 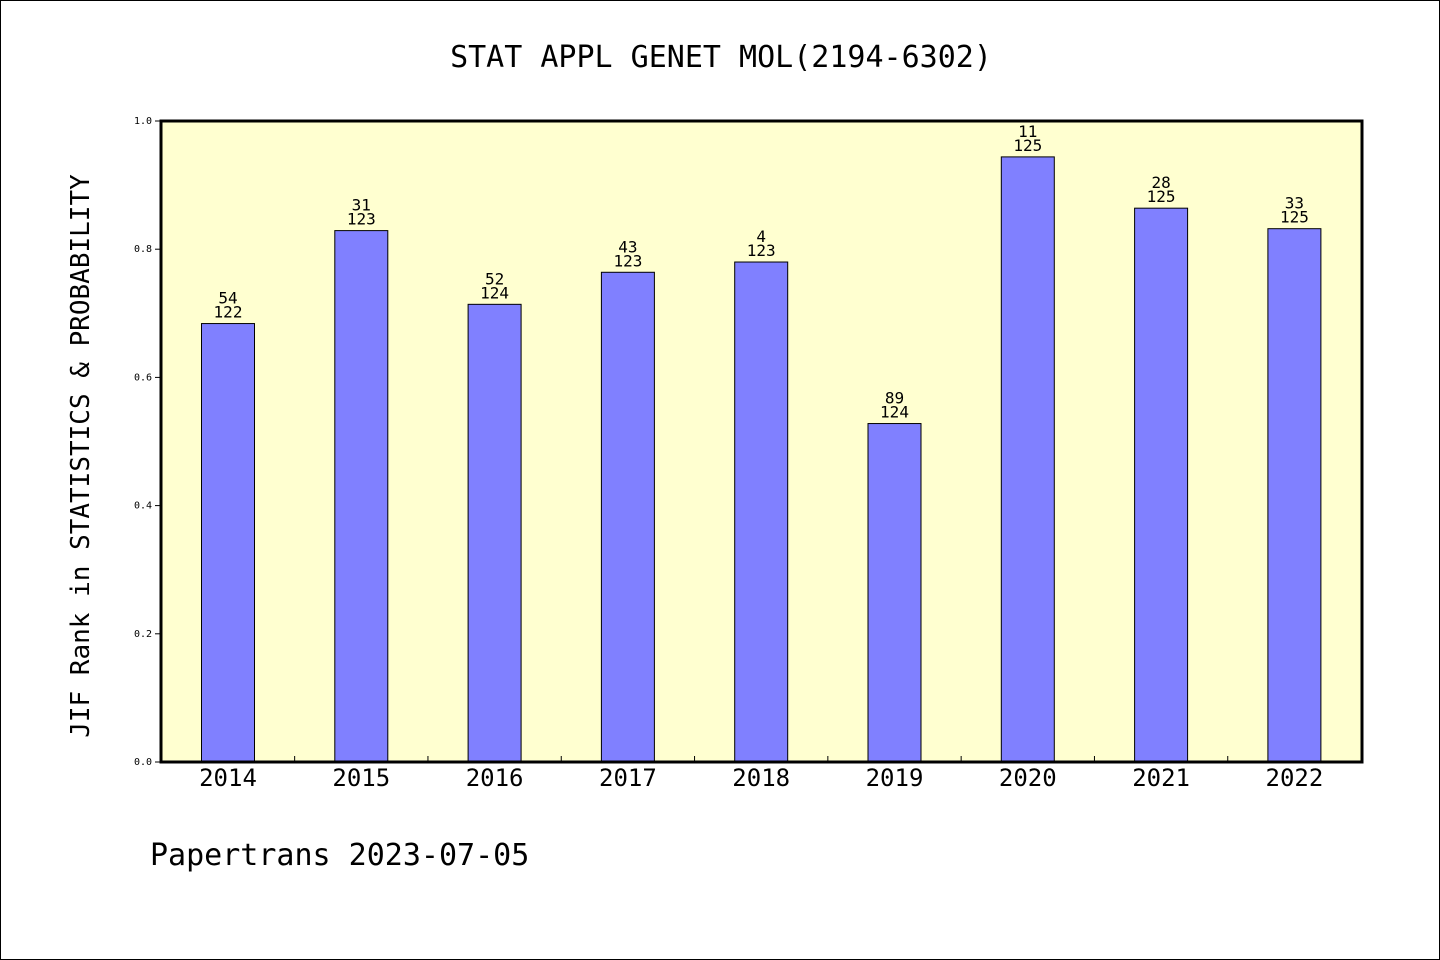 What do you see at coordinates (1027, 131) in the screenshot?
I see `data-label-rank-2020: 11` at bounding box center [1027, 131].